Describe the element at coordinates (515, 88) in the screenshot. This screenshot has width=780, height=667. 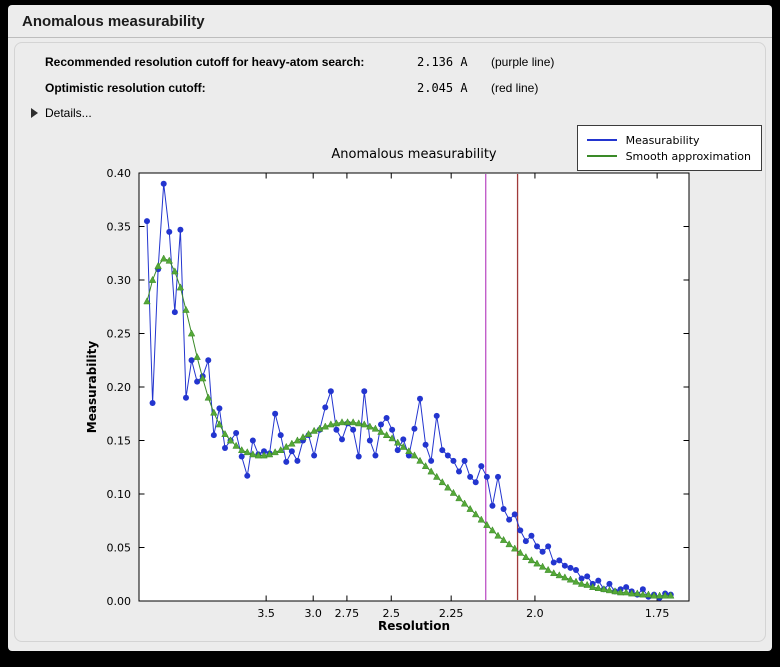
I see `optimistic-cutoff-note: (red line)` at that location.